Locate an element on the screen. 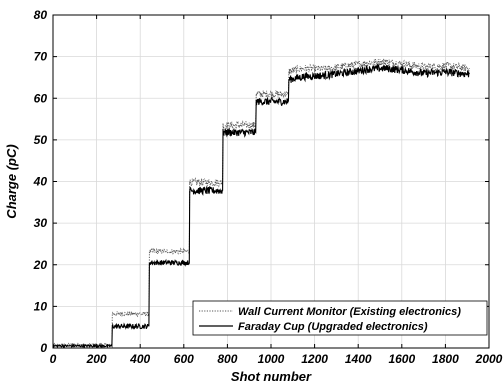 The height and width of the screenshot is (391, 504). y-tick-label: 30 is located at coordinates (41, 223).